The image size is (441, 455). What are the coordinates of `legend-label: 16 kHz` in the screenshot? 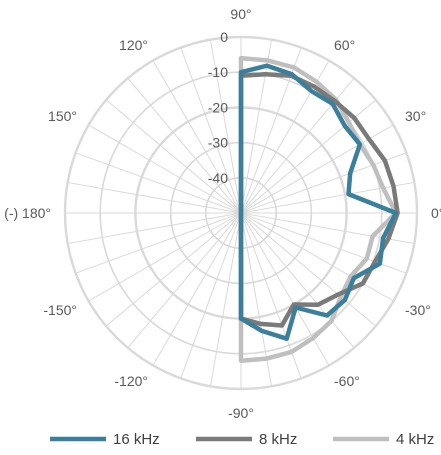 It's located at (136, 439).